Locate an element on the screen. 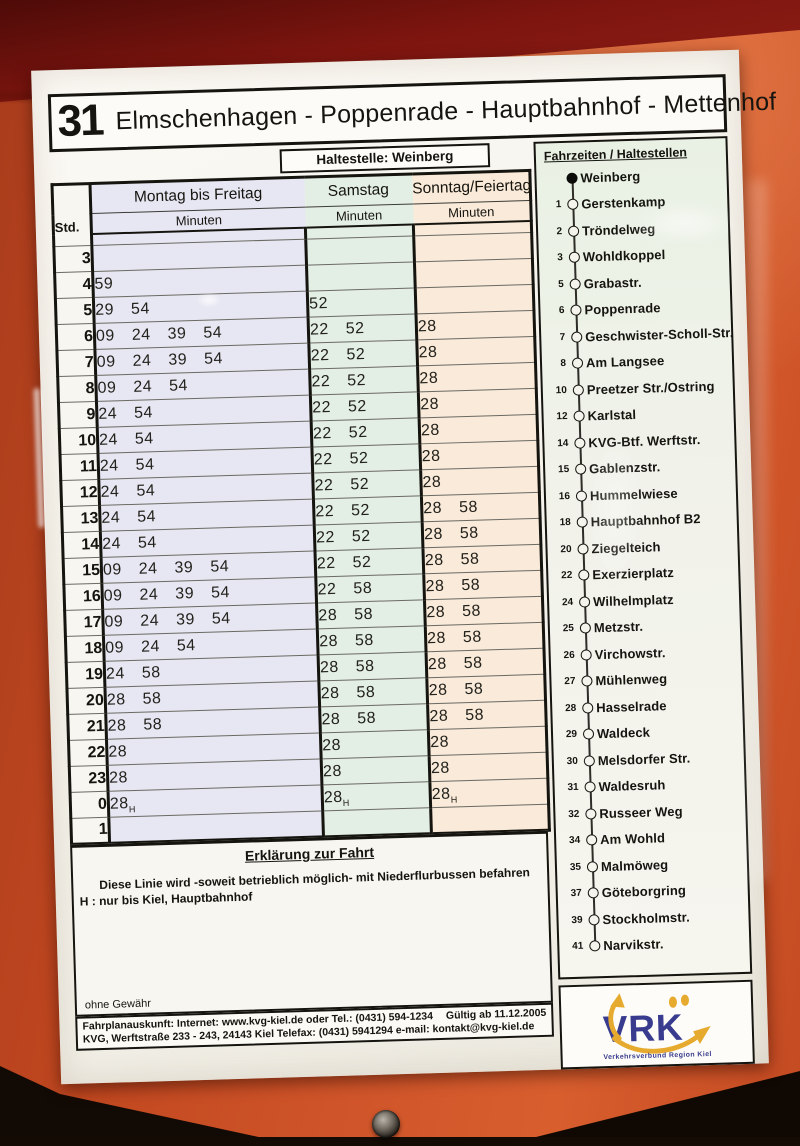 The height and width of the screenshot is (1146, 800). stop-travel-minutes: 20 is located at coordinates (566, 549).